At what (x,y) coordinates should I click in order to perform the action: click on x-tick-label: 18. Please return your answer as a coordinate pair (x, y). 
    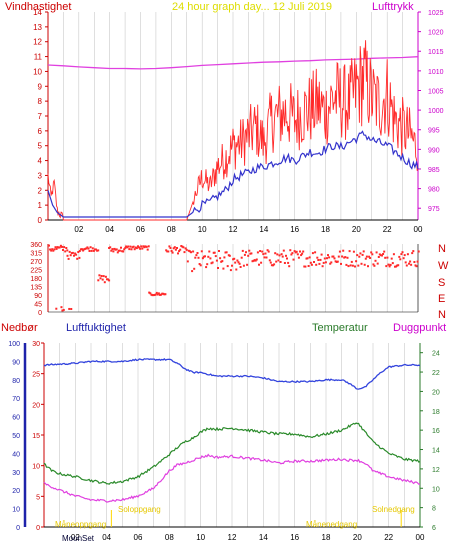
    Looking at the image, I should click on (325, 229).